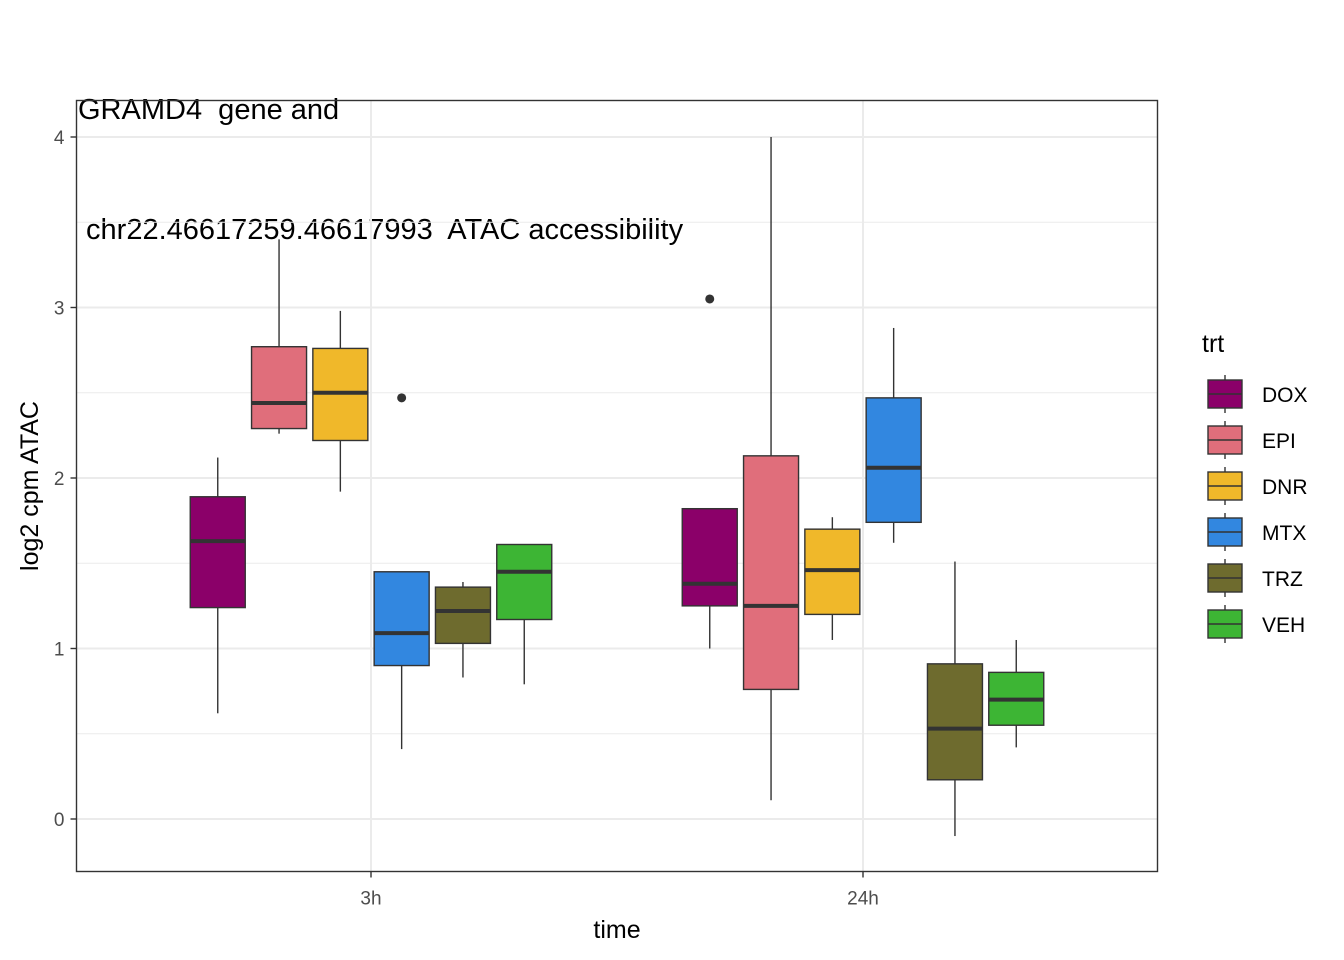 This screenshot has height=960, width=1344. What do you see at coordinates (863, 899) in the screenshot?
I see `x-tick-label: 24h` at bounding box center [863, 899].